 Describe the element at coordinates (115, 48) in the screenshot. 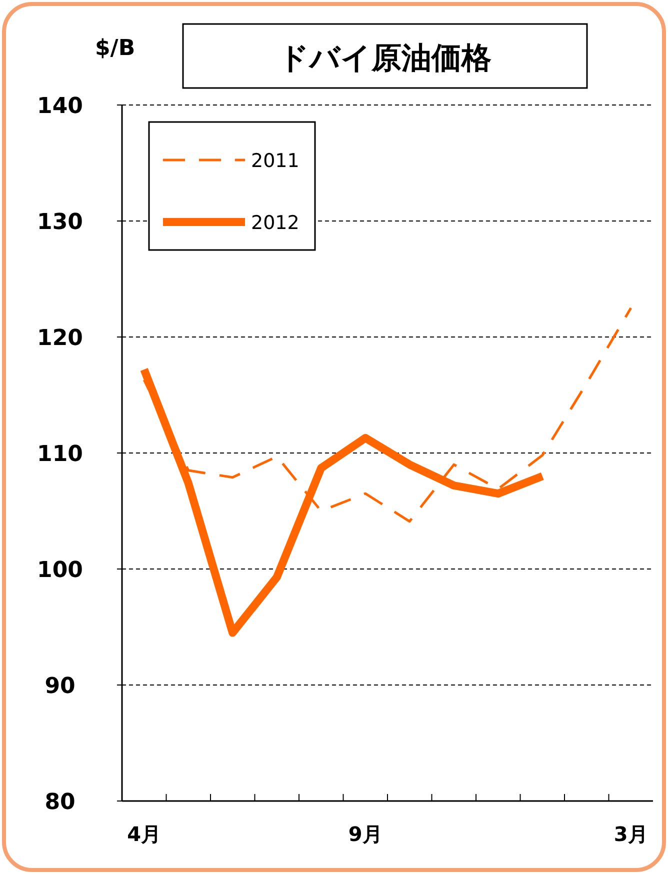

I see `y-axis-title: $/B` at that location.